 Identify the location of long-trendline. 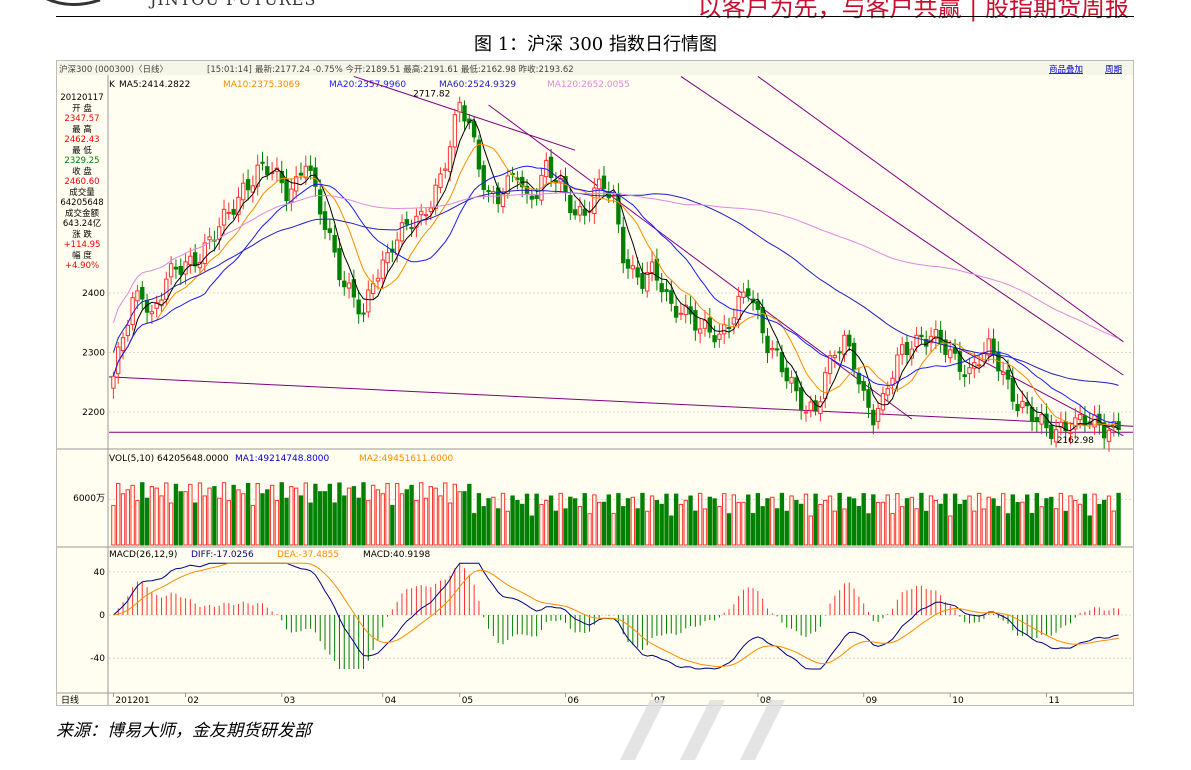
(621, 401).